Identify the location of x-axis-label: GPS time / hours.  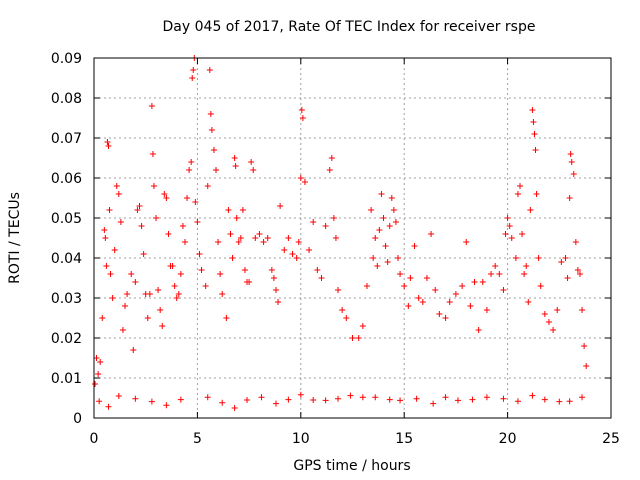
(351, 466).